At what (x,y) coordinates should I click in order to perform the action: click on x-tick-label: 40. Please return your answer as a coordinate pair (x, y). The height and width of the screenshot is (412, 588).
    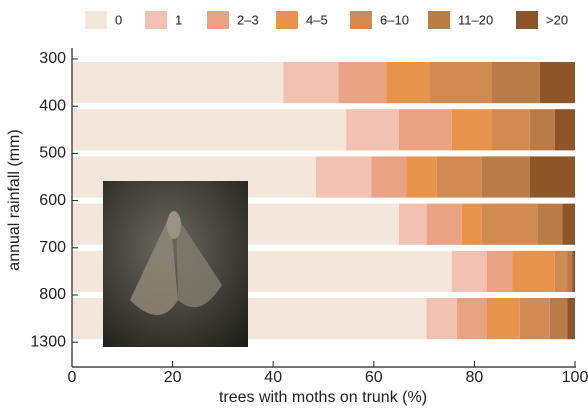
    Looking at the image, I should click on (273, 377).